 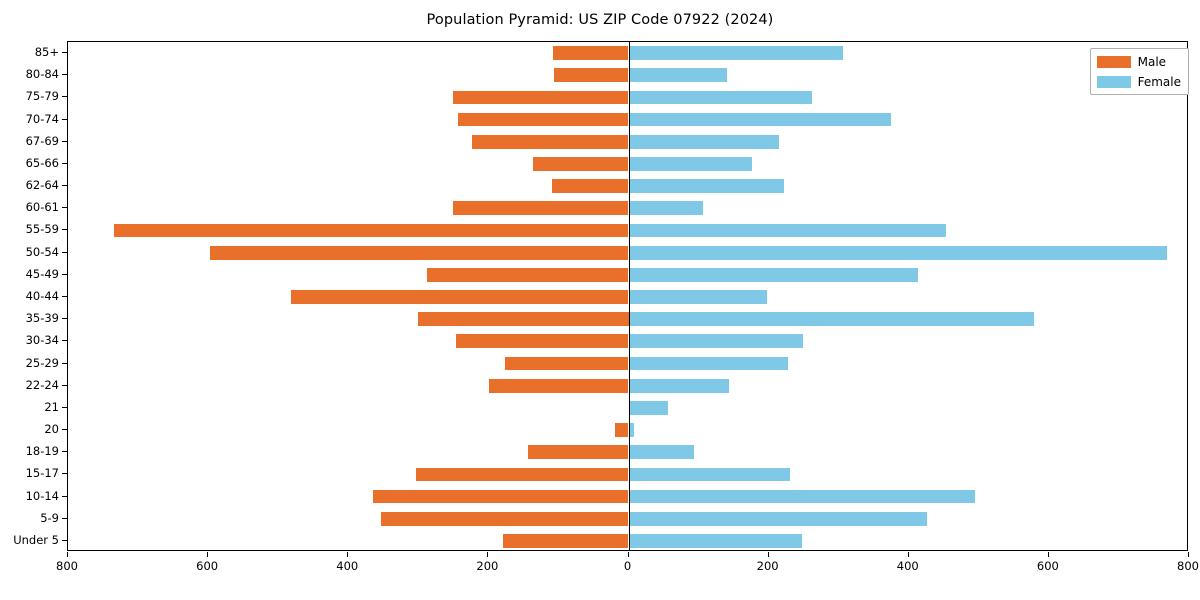 I want to click on legend-color-swatch, so click(x=1113, y=81).